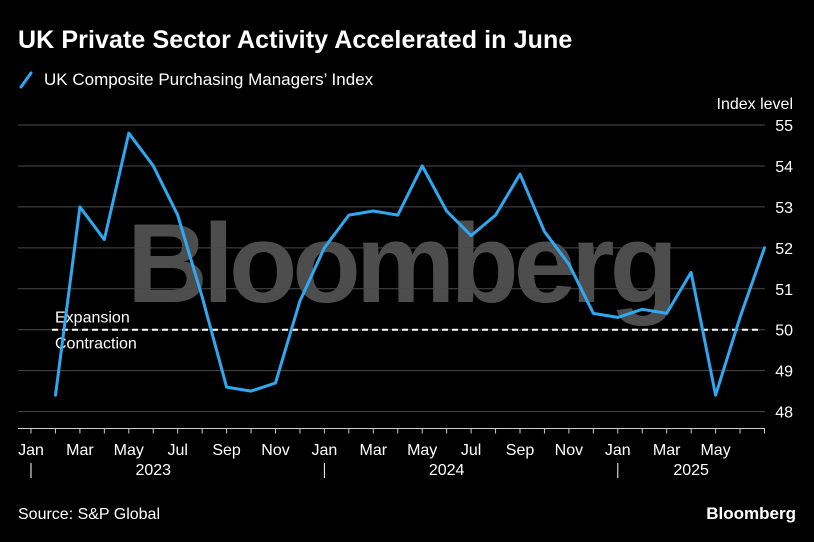  I want to click on y-tick-label-53: 53, so click(784, 208).